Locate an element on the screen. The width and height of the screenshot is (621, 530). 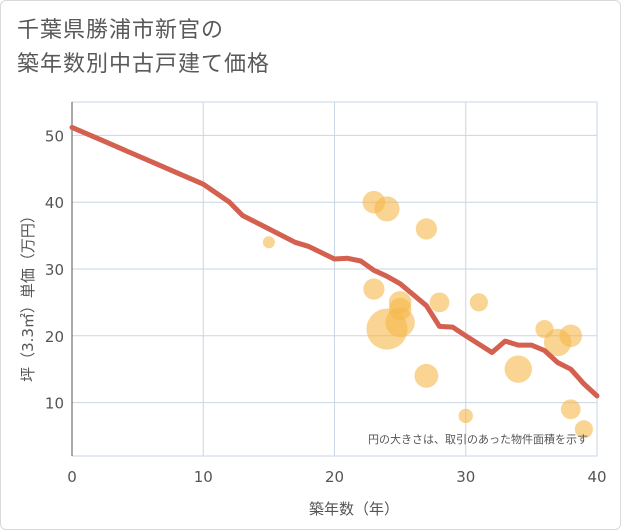
y-tick-label-0: 10 is located at coordinates (54, 404).